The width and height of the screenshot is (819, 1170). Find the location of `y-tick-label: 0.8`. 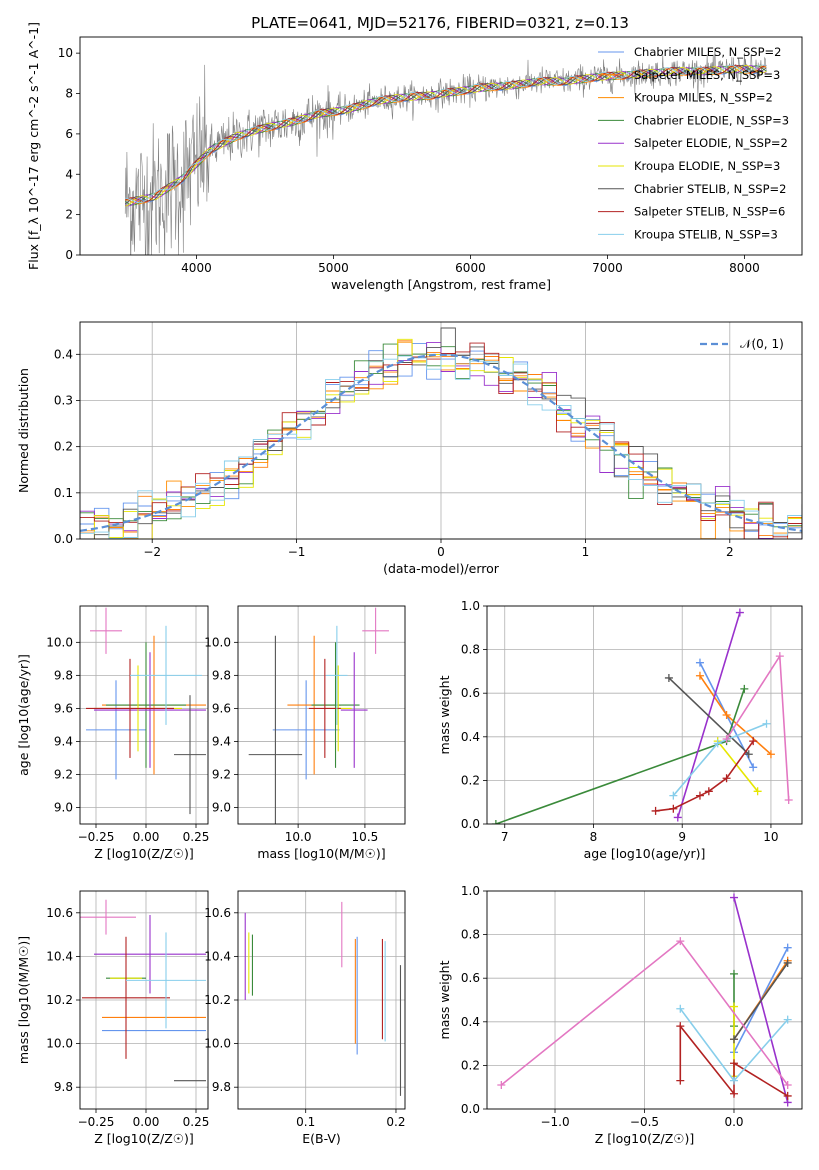

y-tick-label: 0.8 is located at coordinates (470, 650).